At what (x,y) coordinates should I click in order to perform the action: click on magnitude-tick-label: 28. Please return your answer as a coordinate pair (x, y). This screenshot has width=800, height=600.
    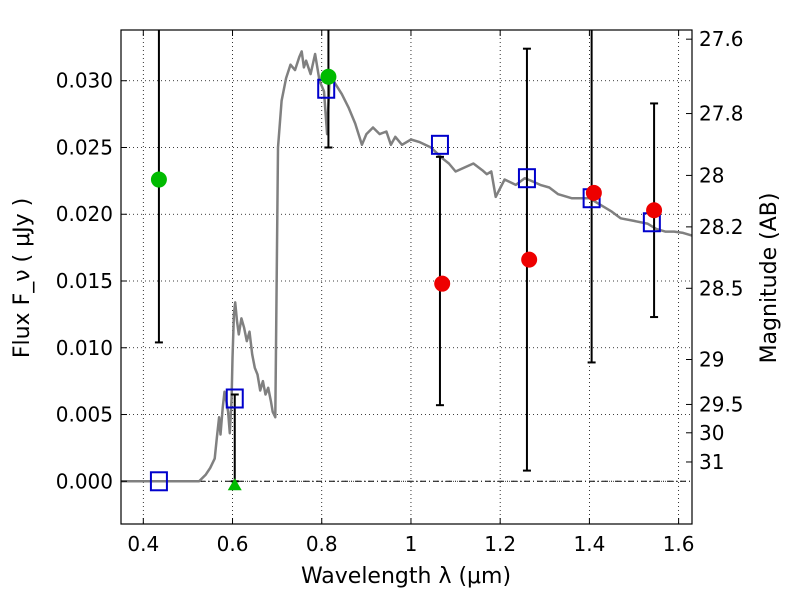
    Looking at the image, I should click on (711, 175).